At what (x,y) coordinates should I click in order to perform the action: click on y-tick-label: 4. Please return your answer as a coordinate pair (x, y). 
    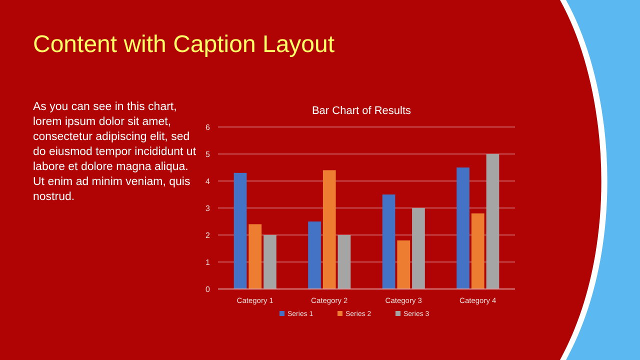
    Looking at the image, I should click on (208, 181).